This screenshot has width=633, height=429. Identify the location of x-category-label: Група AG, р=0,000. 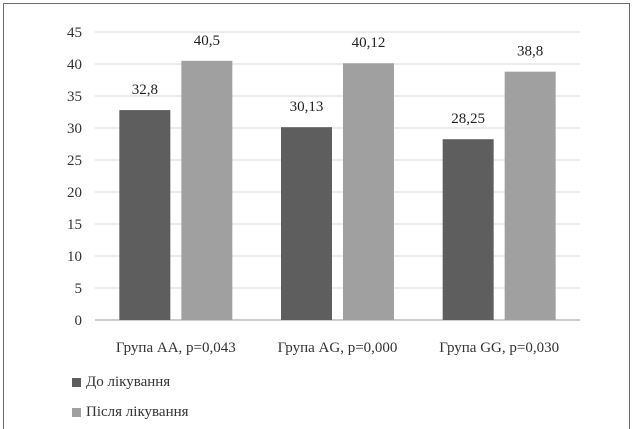
(338, 348).